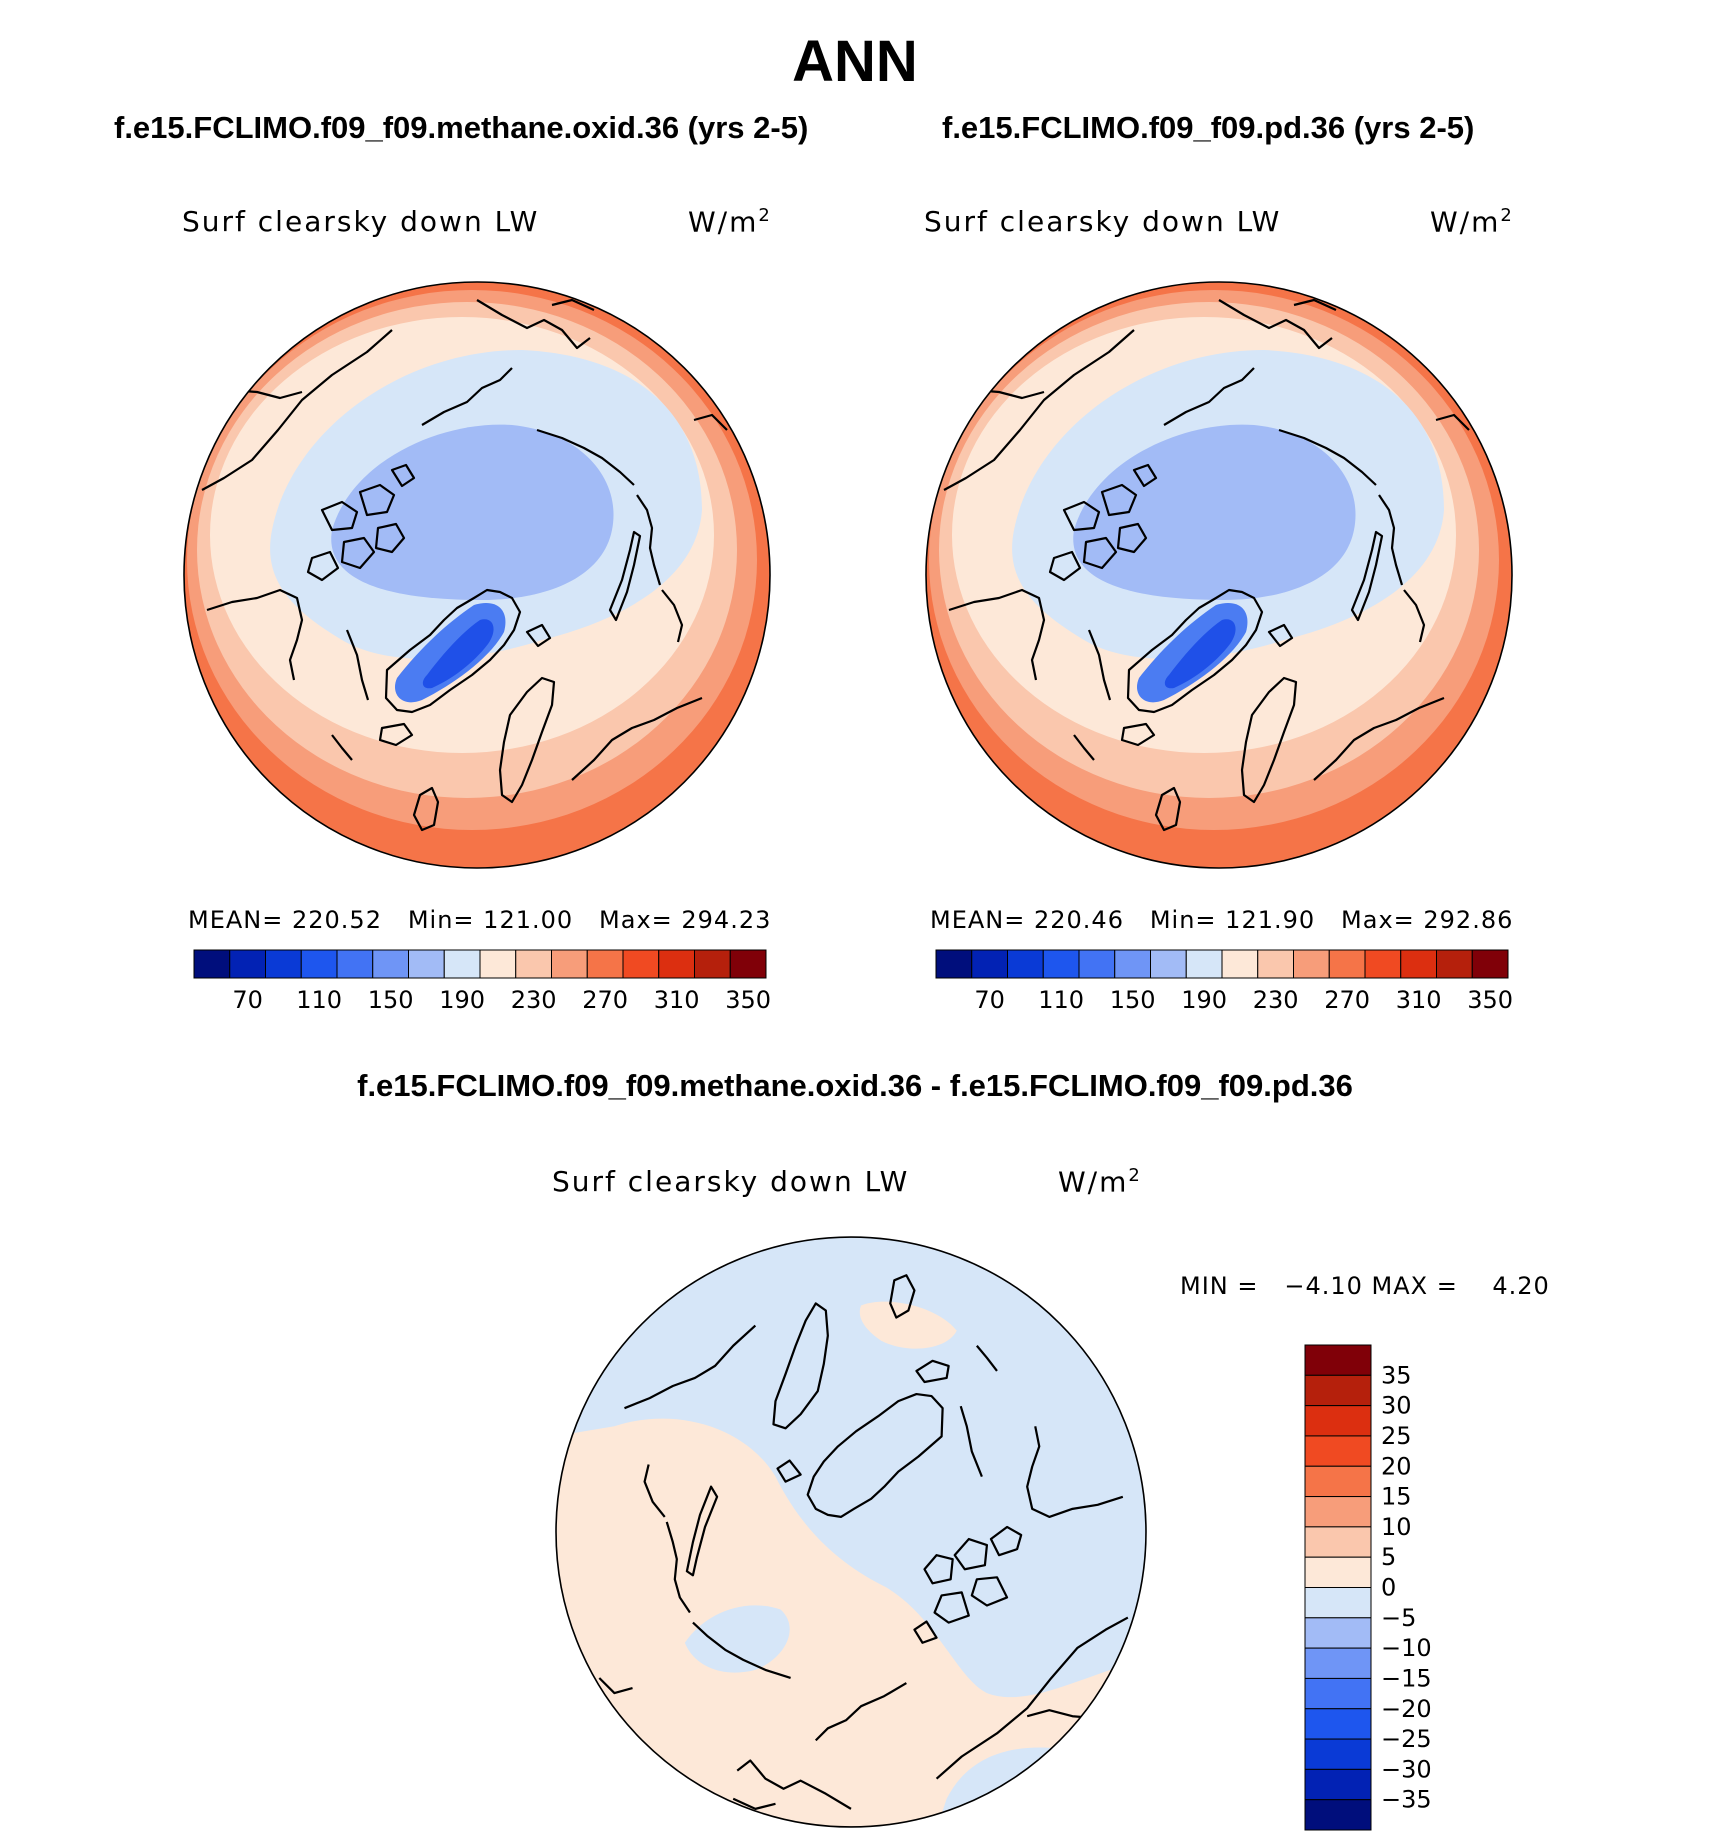 The image size is (1710, 1840). What do you see at coordinates (1406, 1769) in the screenshot?
I see `colorbar-tick-label: −30` at bounding box center [1406, 1769].